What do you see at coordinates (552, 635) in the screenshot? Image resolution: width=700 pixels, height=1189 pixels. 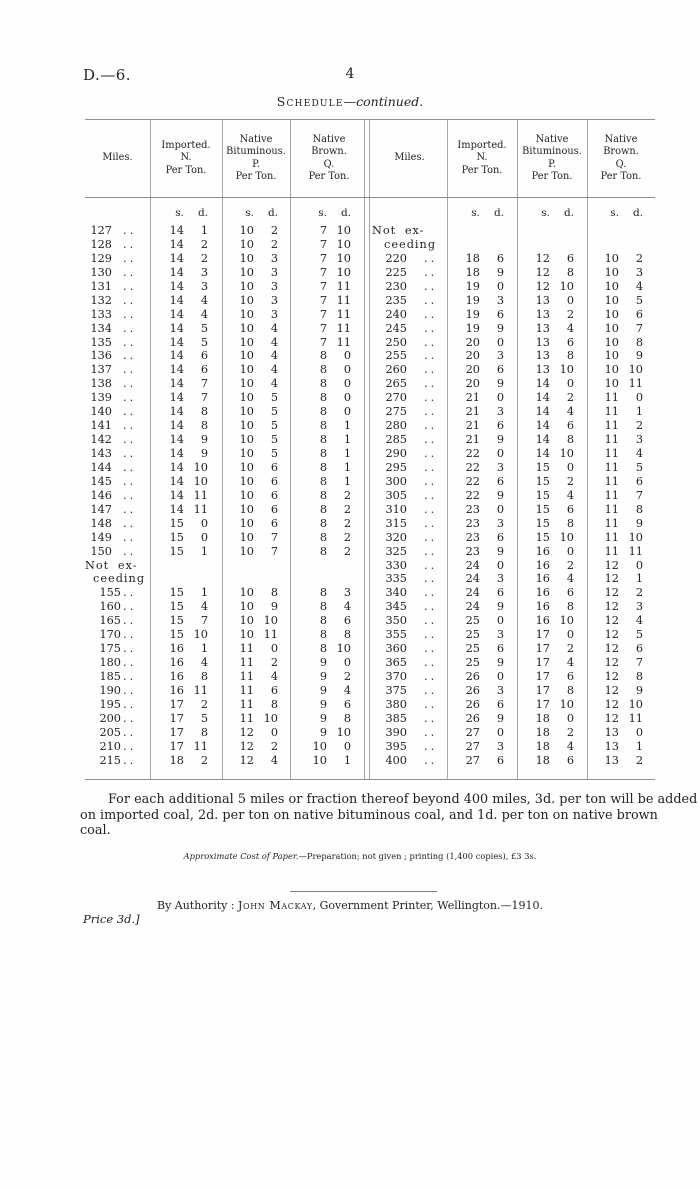 I see `rate-cell: 17 0` at bounding box center [552, 635].